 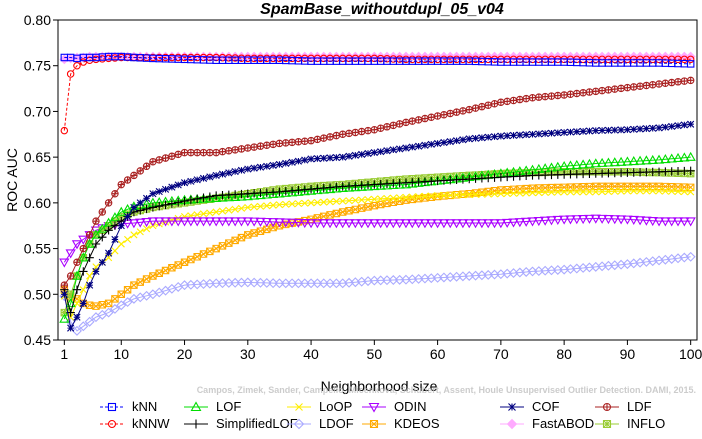 I want to click on y-tick-label: 0.70, so click(x=37, y=111).